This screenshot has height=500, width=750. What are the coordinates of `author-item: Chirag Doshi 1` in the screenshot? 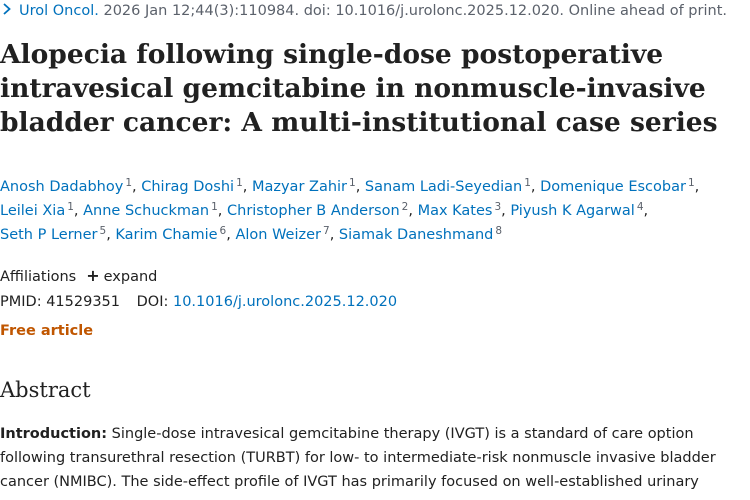 It's located at (192, 186).